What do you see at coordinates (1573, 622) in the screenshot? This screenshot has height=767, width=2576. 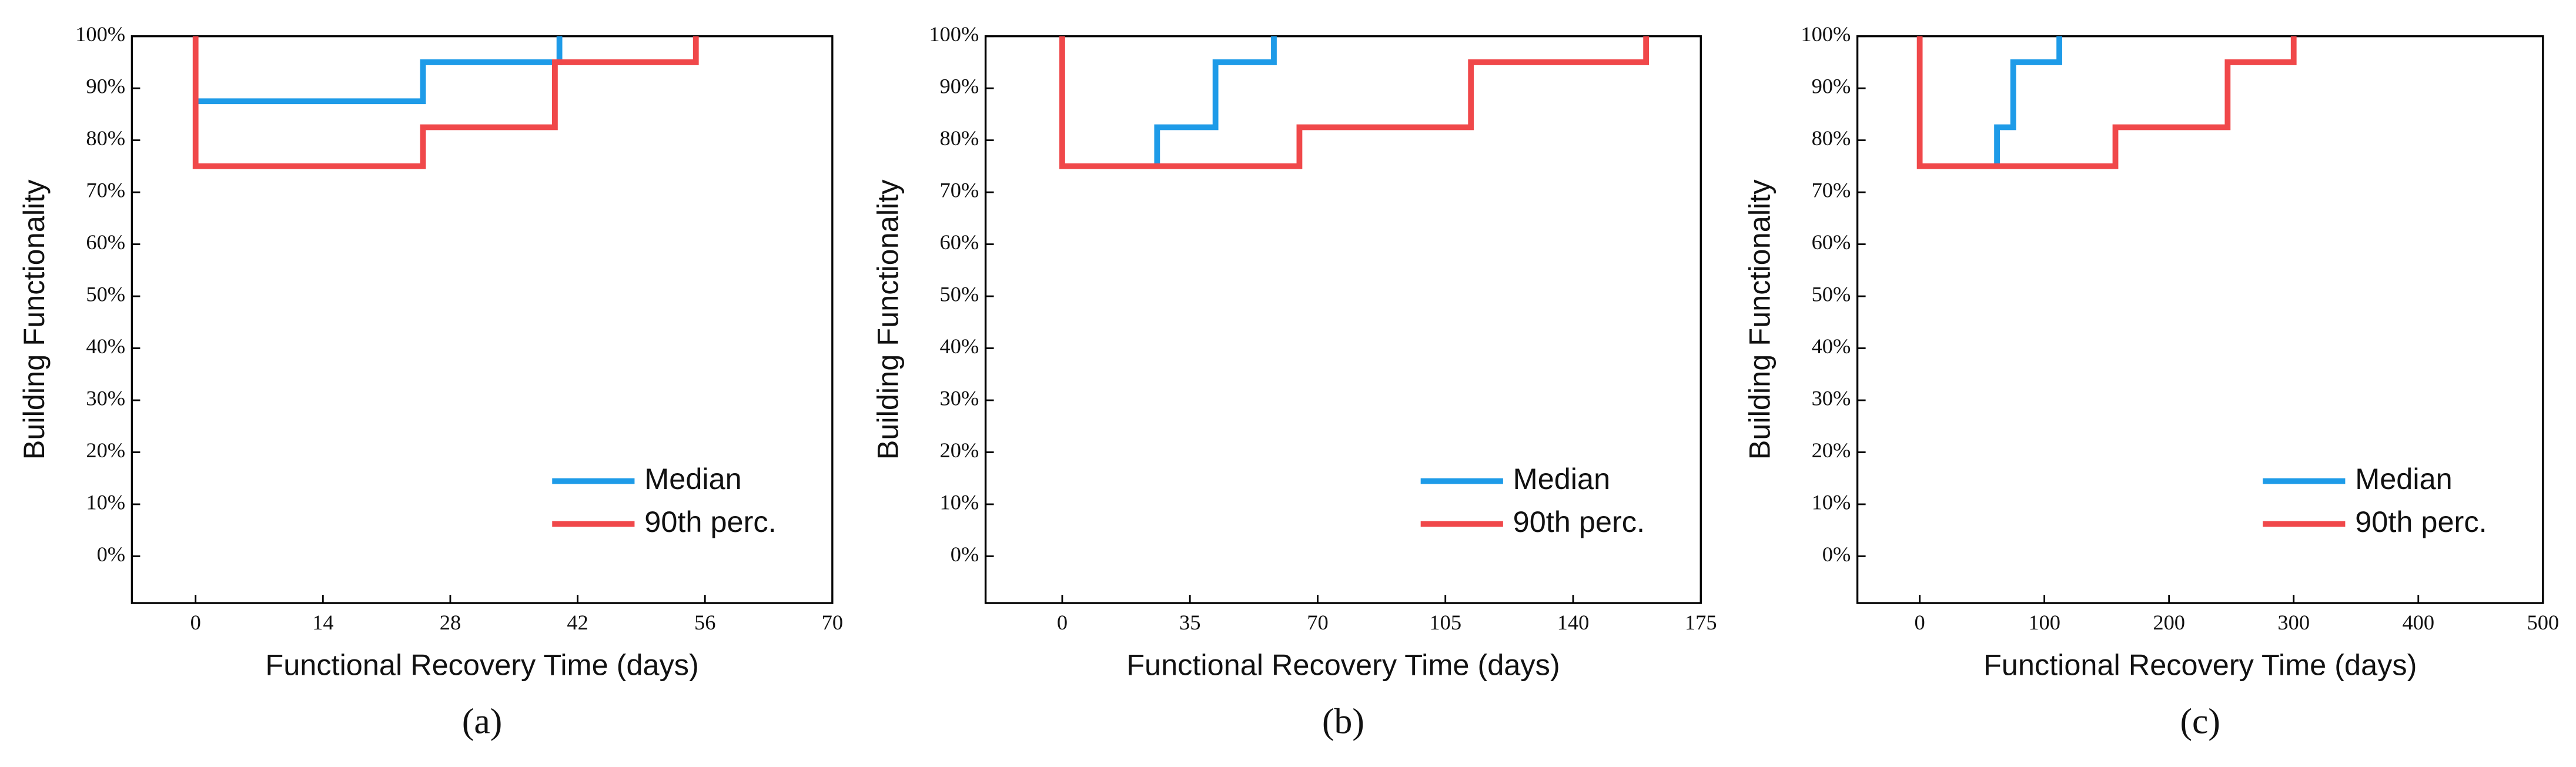 I see `x-tick-label: 140` at bounding box center [1573, 622].